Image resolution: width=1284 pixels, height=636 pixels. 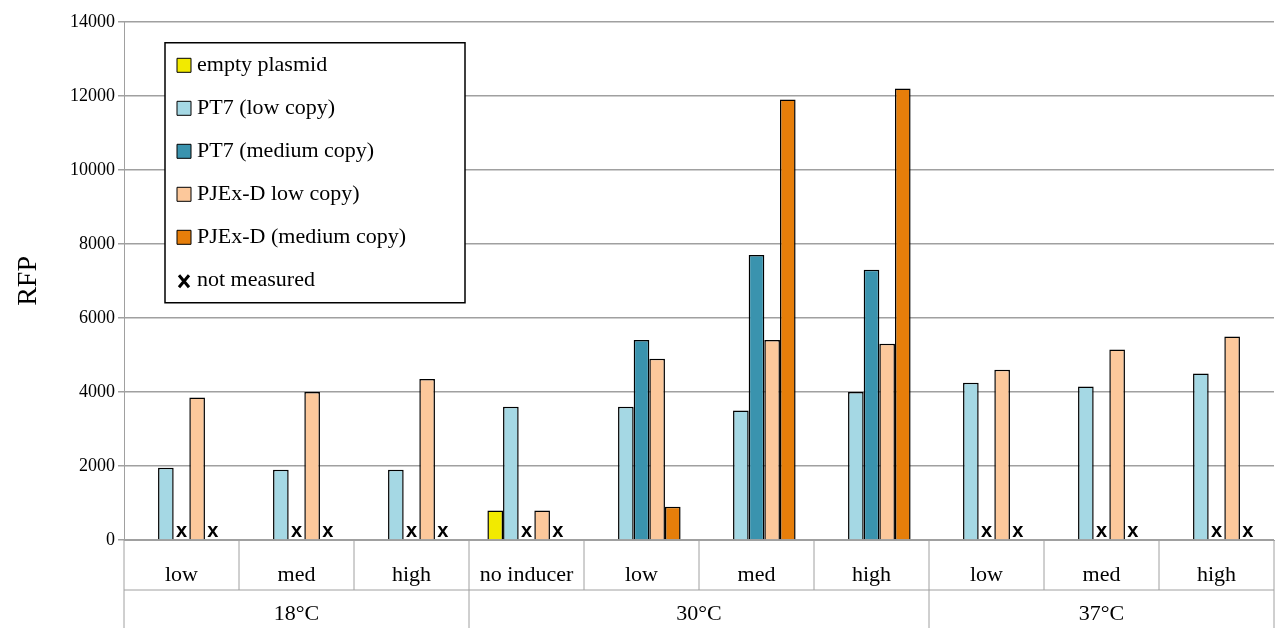 What do you see at coordinates (278, 193) in the screenshot?
I see `legend-label: PJEx-D low copy)` at bounding box center [278, 193].